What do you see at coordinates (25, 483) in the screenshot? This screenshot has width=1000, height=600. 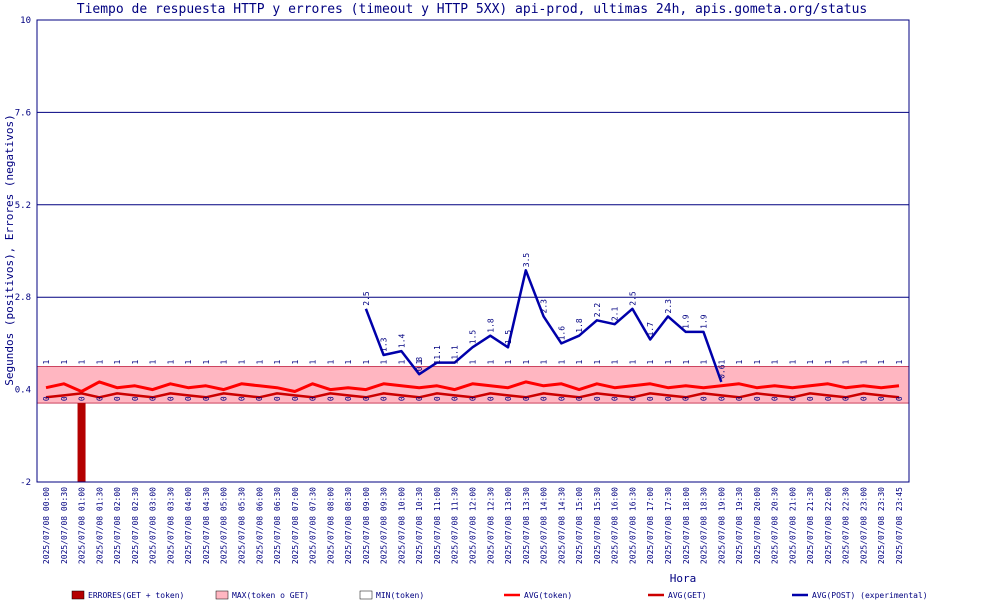 I see `y-tick-label: -2` at bounding box center [25, 483].